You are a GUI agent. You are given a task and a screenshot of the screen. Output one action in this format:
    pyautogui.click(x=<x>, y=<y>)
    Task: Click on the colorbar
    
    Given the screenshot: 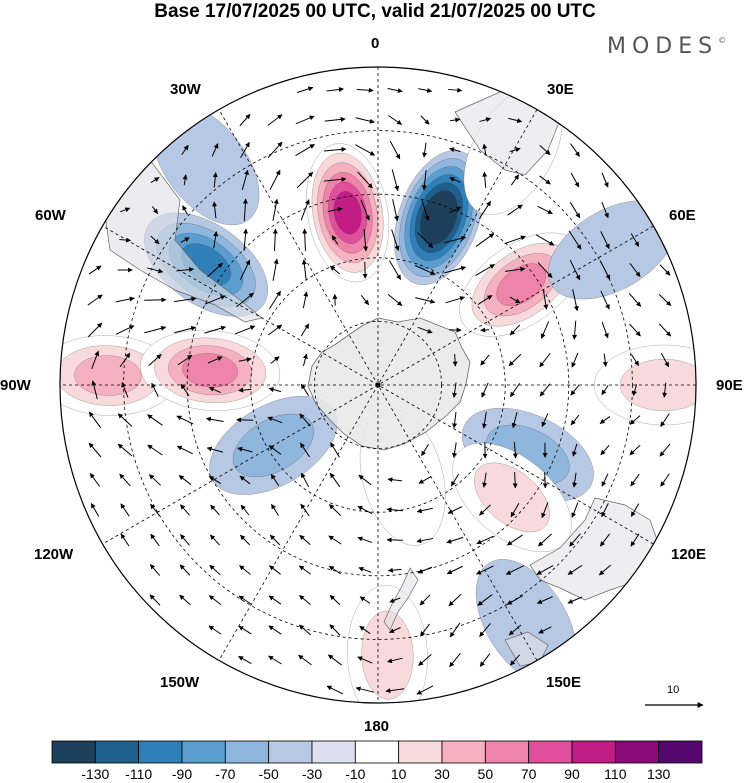 What is the action you would take?
    pyautogui.click(x=377, y=752)
    